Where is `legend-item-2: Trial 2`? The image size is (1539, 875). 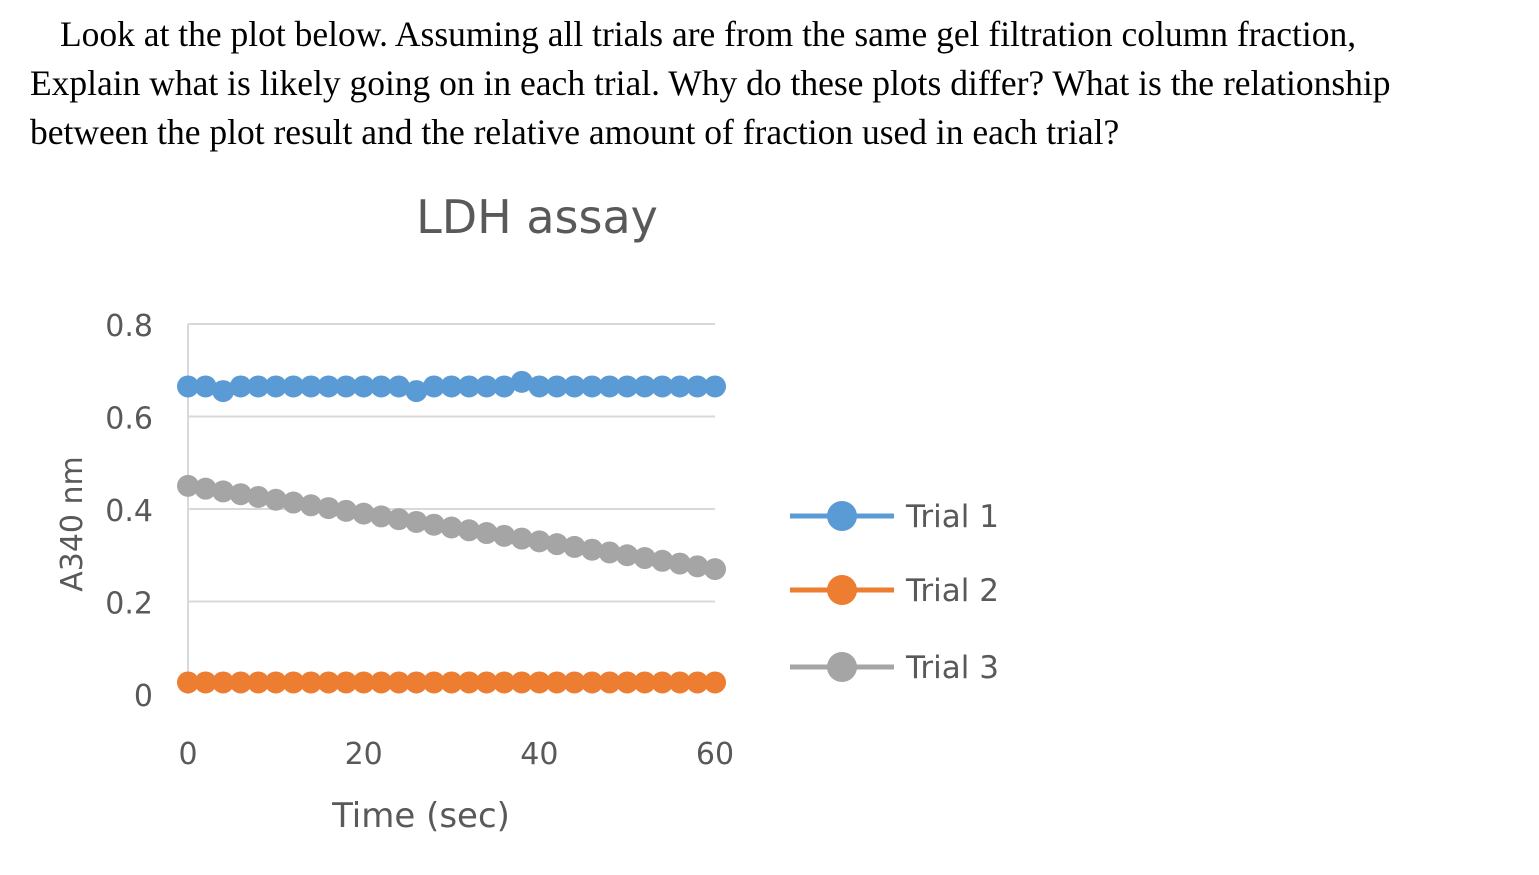
legend-item-2: Trial 2 is located at coordinates (894, 591).